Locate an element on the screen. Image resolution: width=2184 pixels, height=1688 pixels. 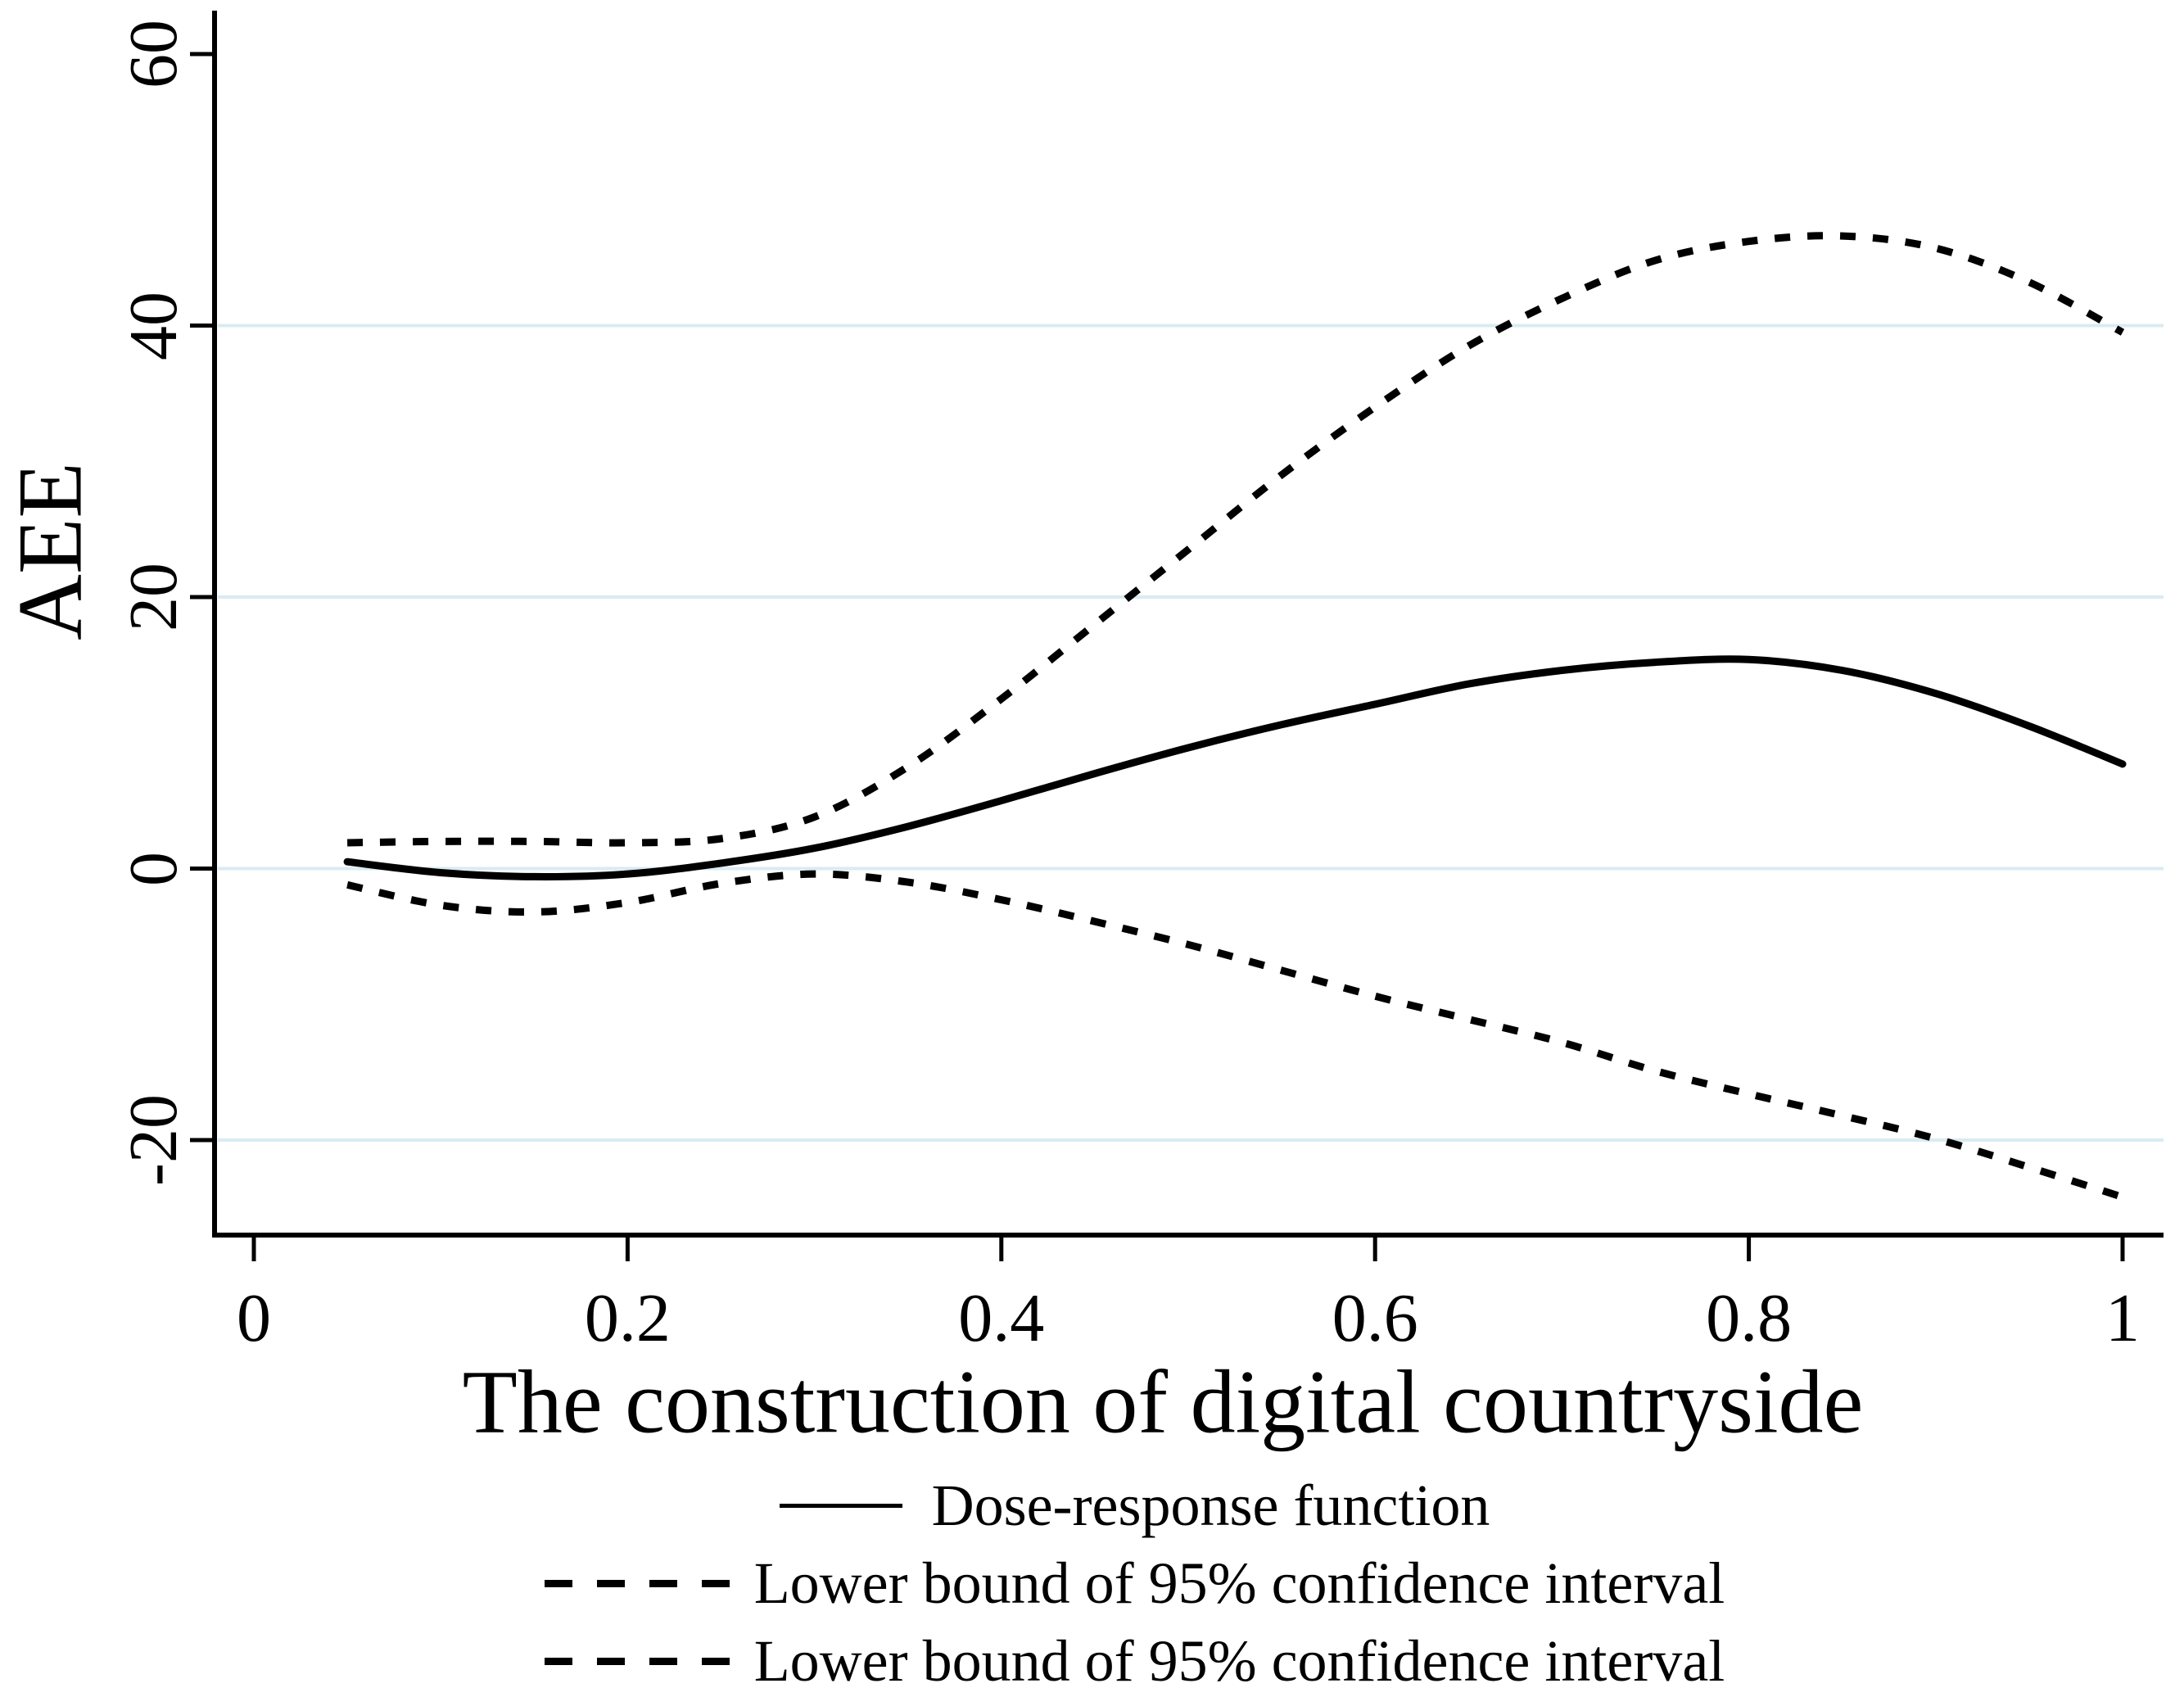
x-tick-label: 0.2 is located at coordinates (628, 1318).